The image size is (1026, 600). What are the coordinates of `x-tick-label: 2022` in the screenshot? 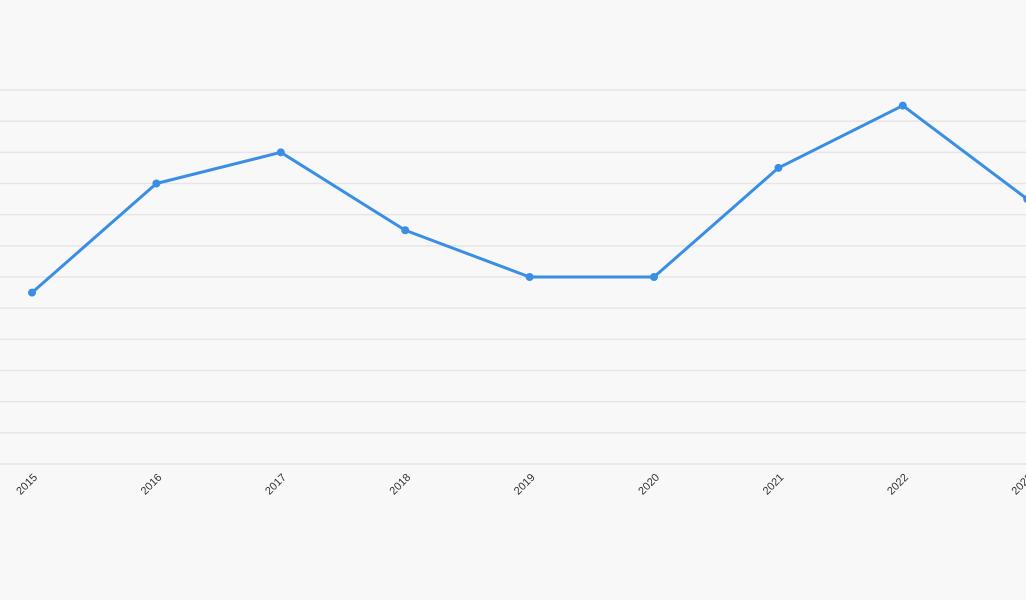 It's located at (898, 485).